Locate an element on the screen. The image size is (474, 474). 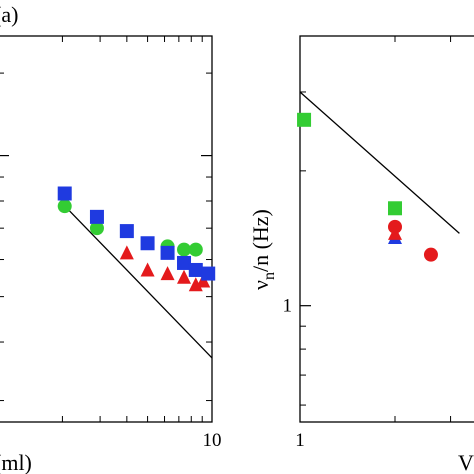
fit-line-a is located at coordinates (137, 281).